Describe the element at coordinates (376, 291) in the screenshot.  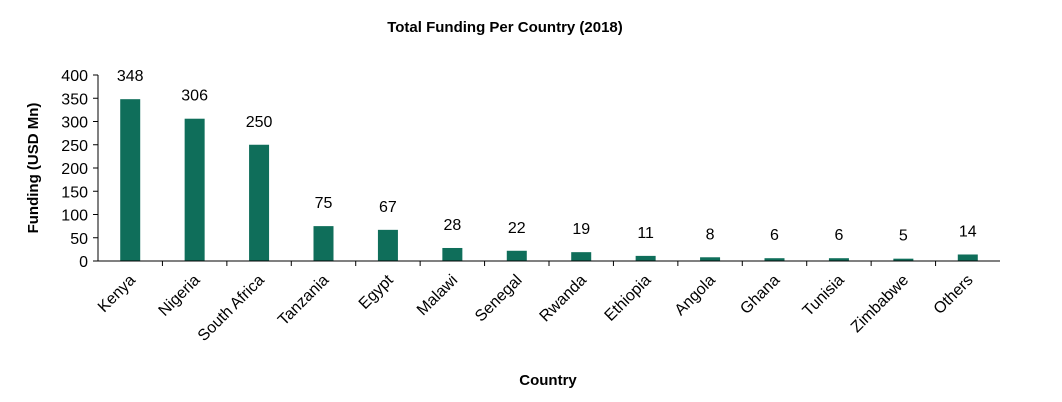
I see `x-tick-label: Egypt` at that location.